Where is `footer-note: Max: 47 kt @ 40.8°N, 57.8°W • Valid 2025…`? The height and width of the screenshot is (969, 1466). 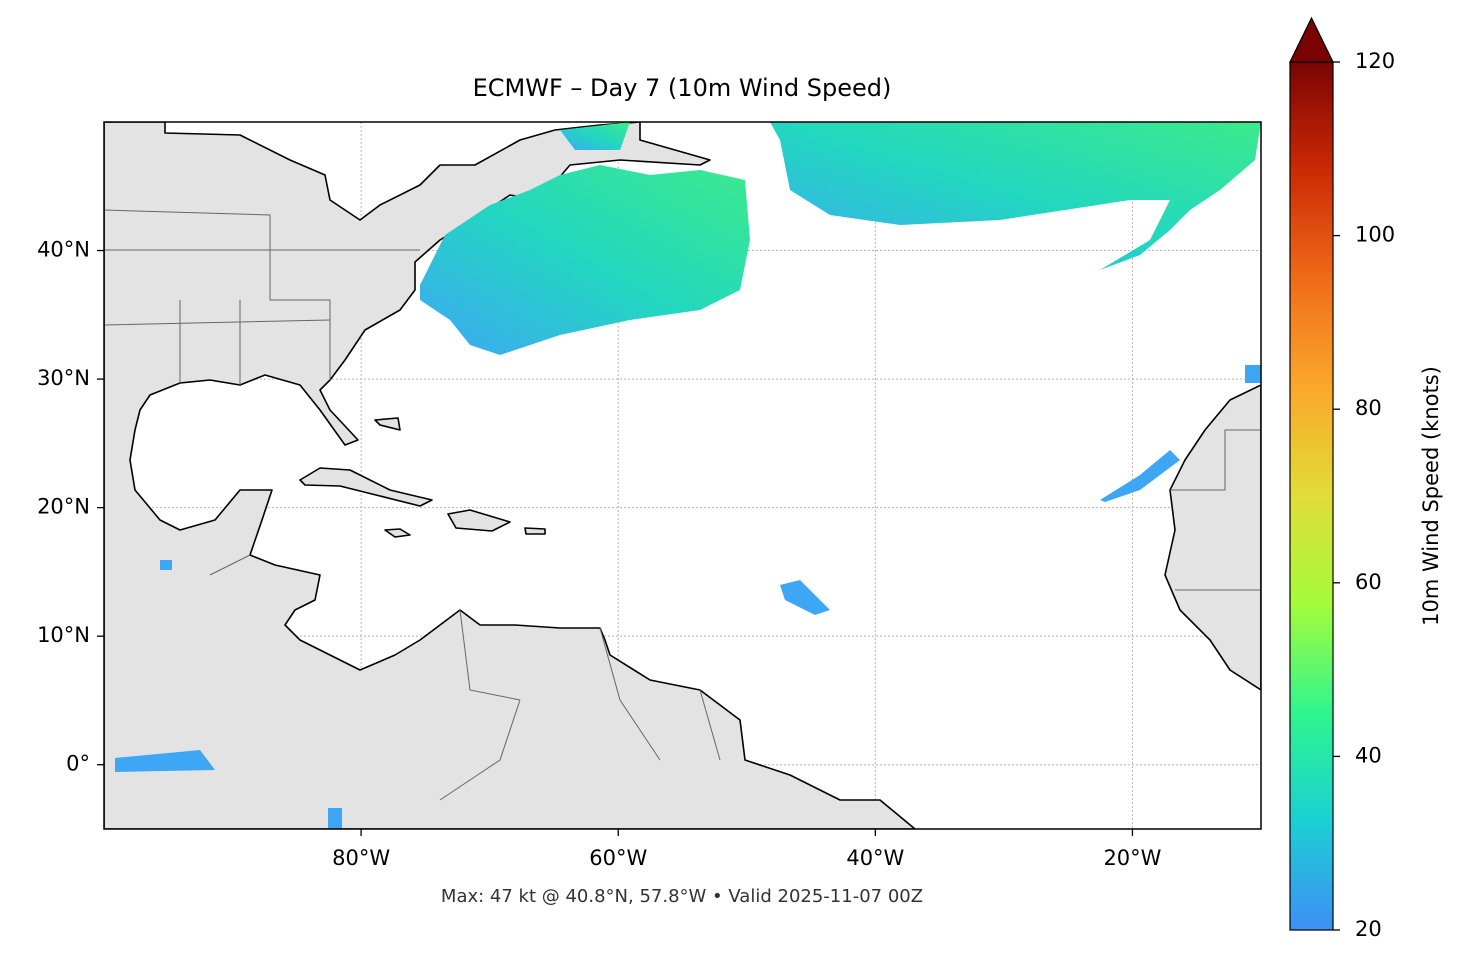
footer-note: Max: 47 kt @ 40.8°N, 57.8°W • Valid 2025… is located at coordinates (682, 896).